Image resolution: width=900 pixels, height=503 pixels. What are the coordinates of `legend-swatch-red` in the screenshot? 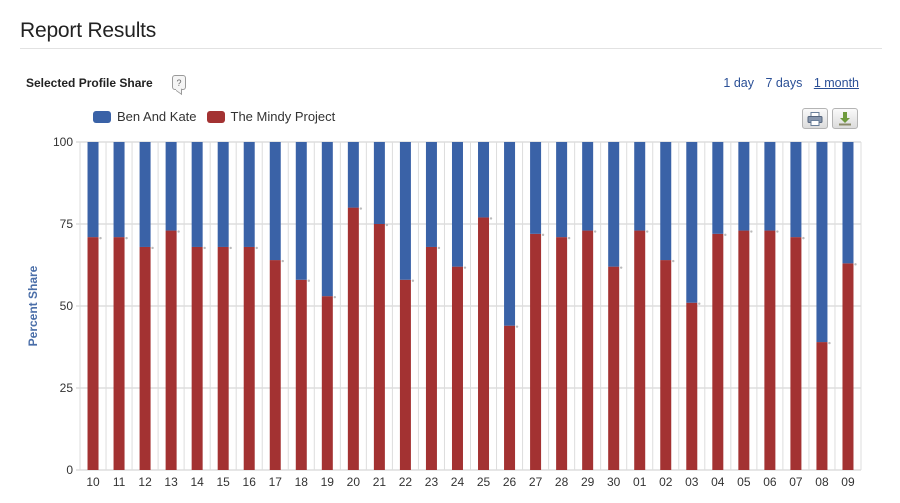 It's located at (215, 116).